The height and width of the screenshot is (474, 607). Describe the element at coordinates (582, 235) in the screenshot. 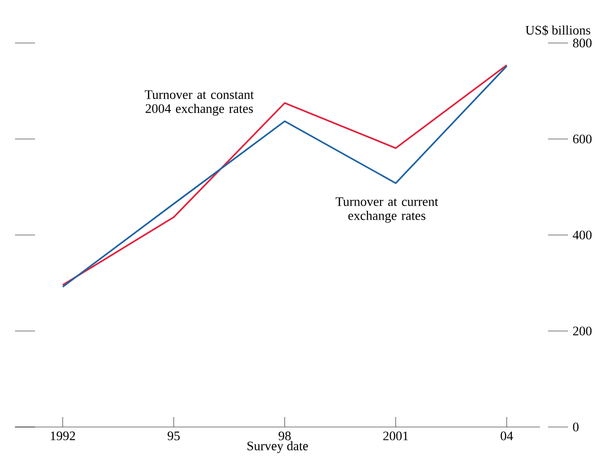

I see `y-tick-label: 400` at that location.